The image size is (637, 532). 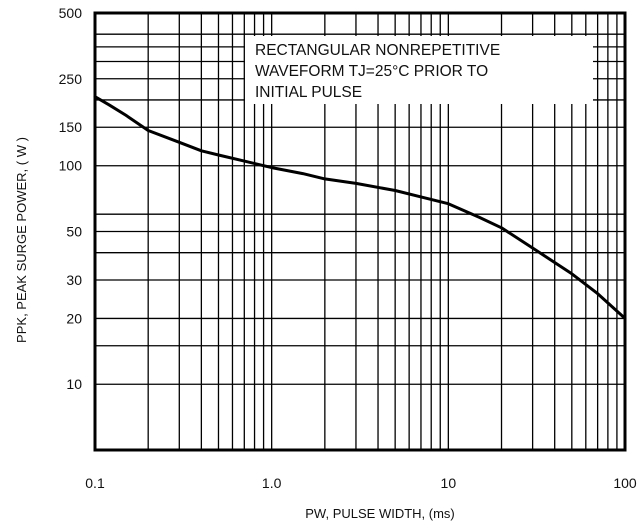 I want to click on annotation-line-3: INITIAL PULSE, so click(x=308, y=92).